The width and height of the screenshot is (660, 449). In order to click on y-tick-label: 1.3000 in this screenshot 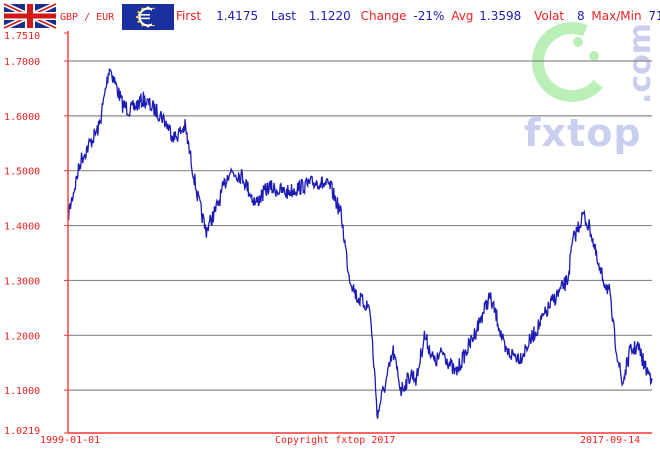, I will do `click(22, 281)`.